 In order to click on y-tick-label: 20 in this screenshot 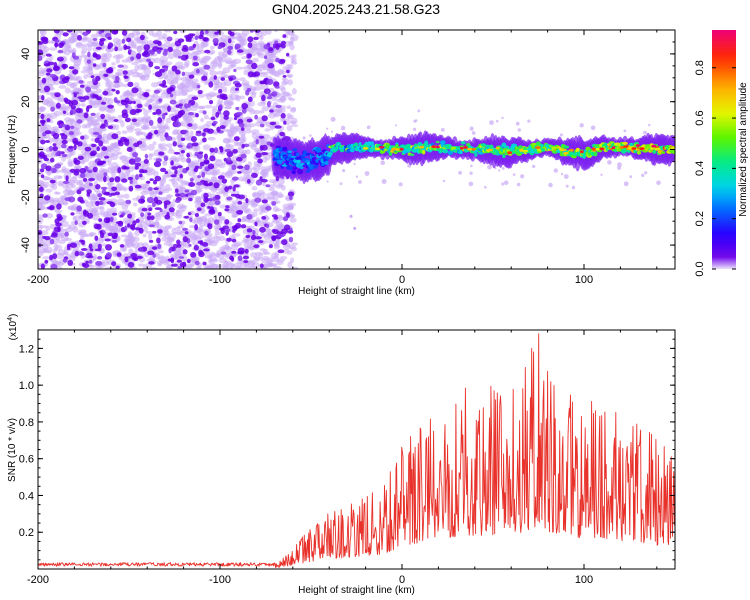, I will do `click(26, 102)`.